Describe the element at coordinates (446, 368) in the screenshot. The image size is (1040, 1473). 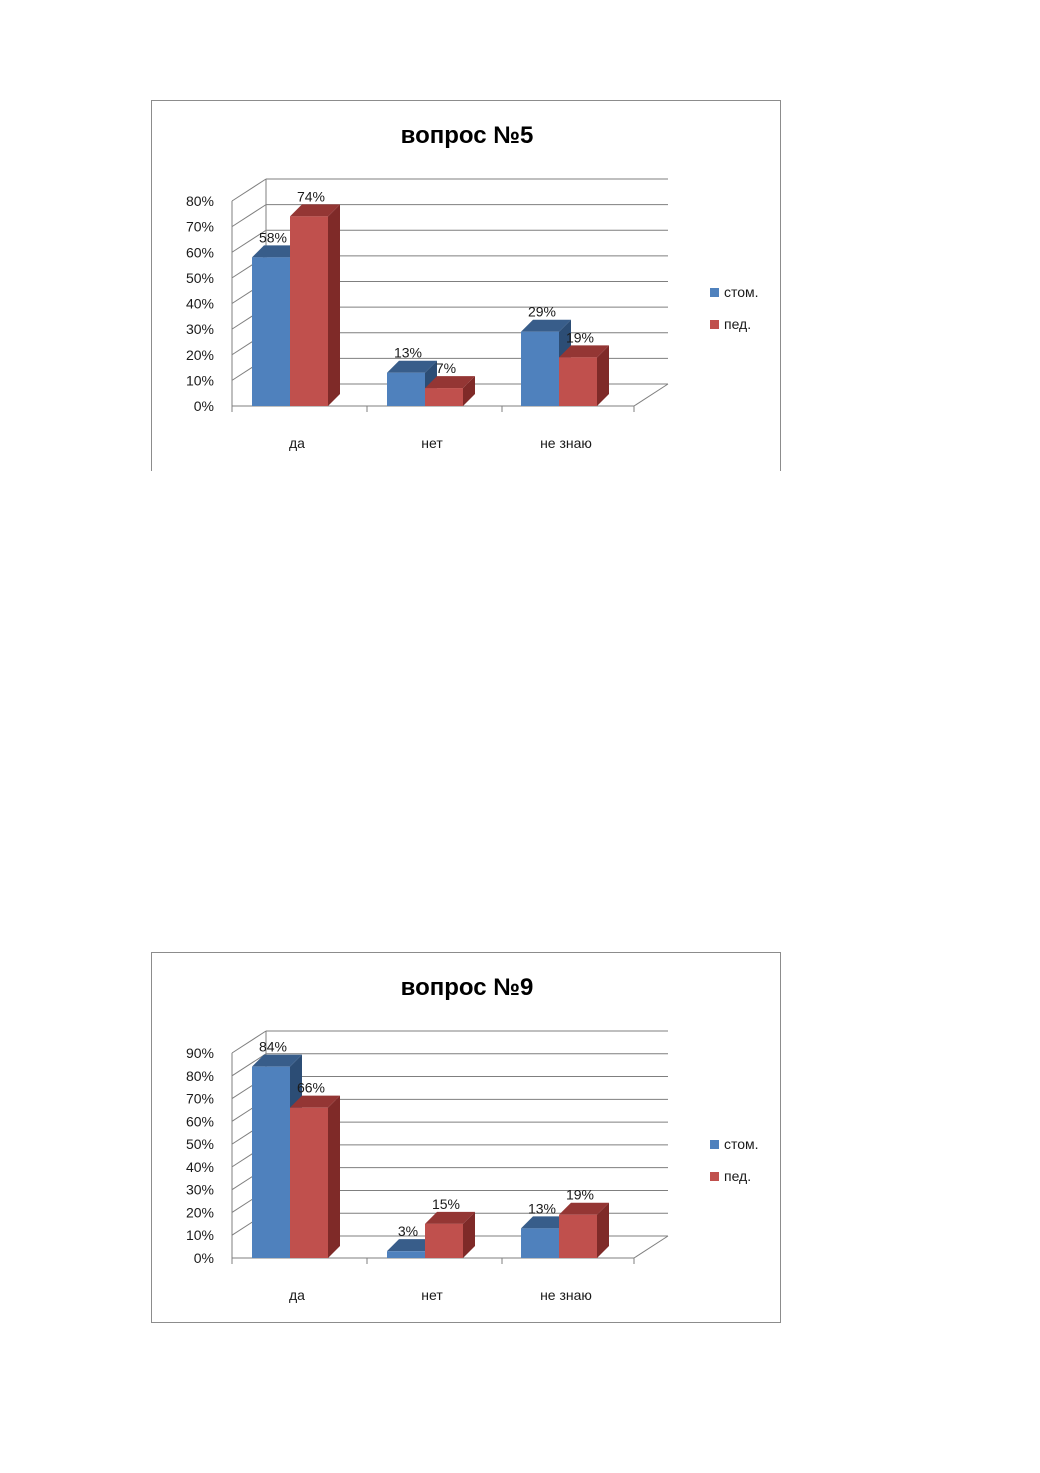
I see `data-label: 7%` at that location.